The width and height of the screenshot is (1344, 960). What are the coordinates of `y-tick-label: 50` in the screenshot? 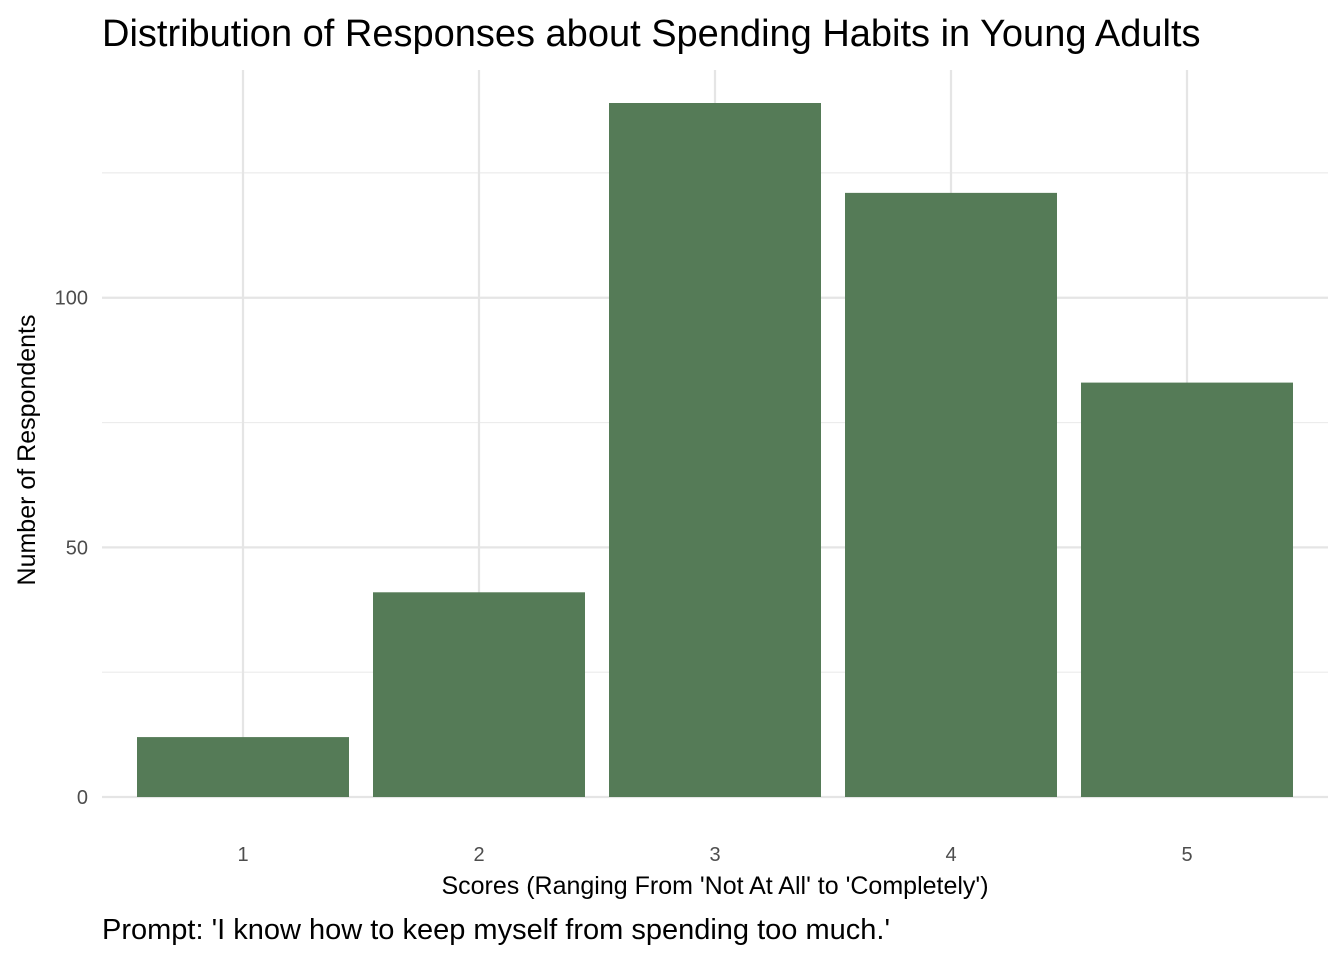 It's located at (77, 548).